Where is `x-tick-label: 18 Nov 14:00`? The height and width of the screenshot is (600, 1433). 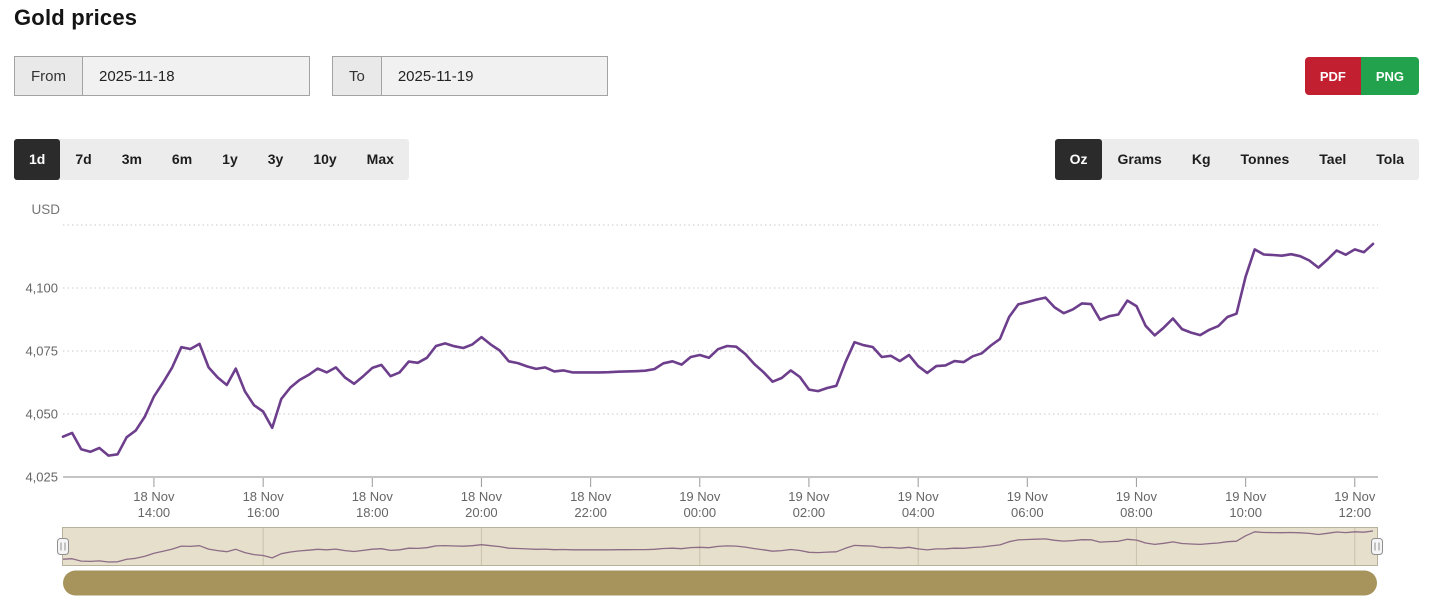
x-tick-label: 18 Nov 14:00 is located at coordinates (154, 504).